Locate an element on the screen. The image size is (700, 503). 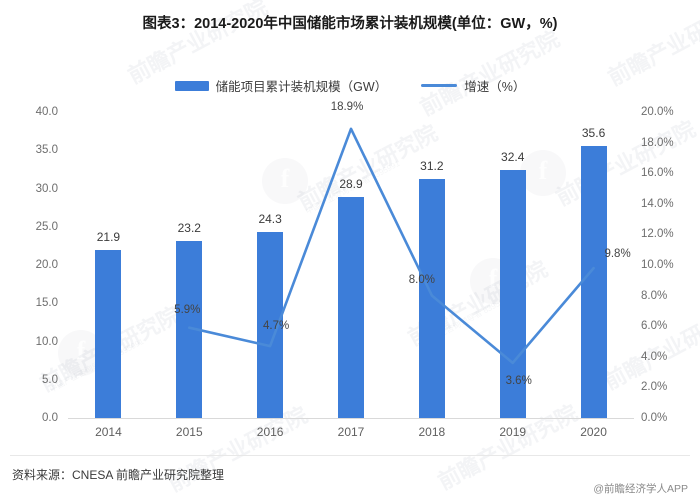
x-axis-tick-2017: 2017 is located at coordinates (351, 432).